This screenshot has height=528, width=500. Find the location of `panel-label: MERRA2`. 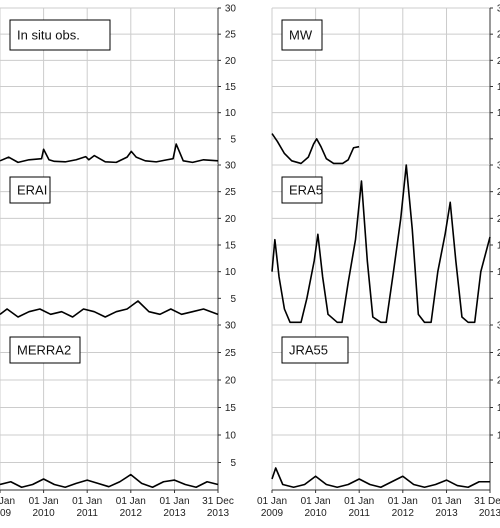

panel-label: MERRA2 is located at coordinates (44, 350).